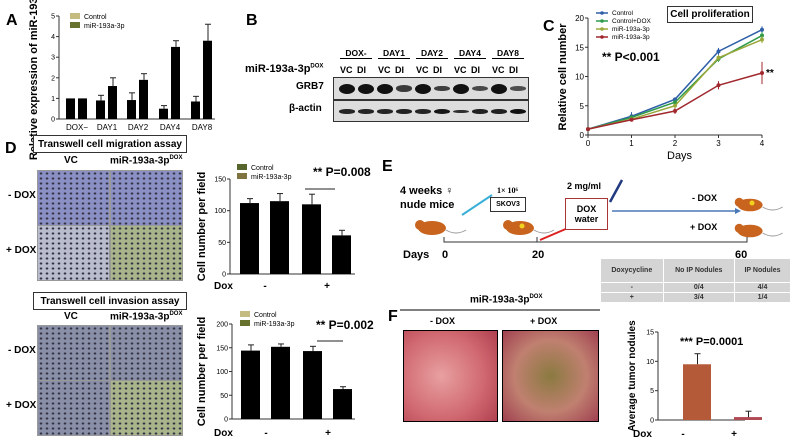 This screenshot has width=791, height=441. Describe the element at coordinates (631, 57) in the screenshot. I see `chart-c-annotation: ** P<0.001` at that location.